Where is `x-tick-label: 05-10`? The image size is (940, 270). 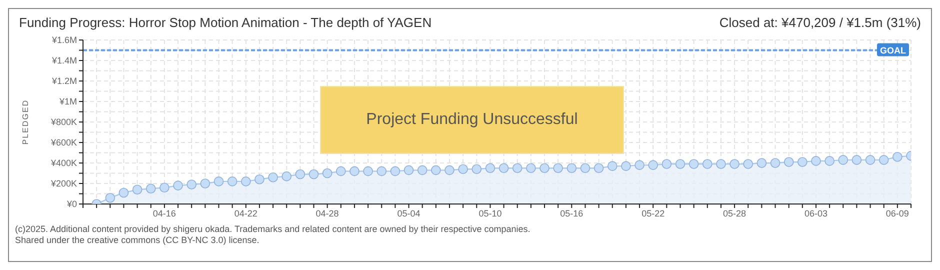 x-tick-label: 05-10 is located at coordinates (490, 213).